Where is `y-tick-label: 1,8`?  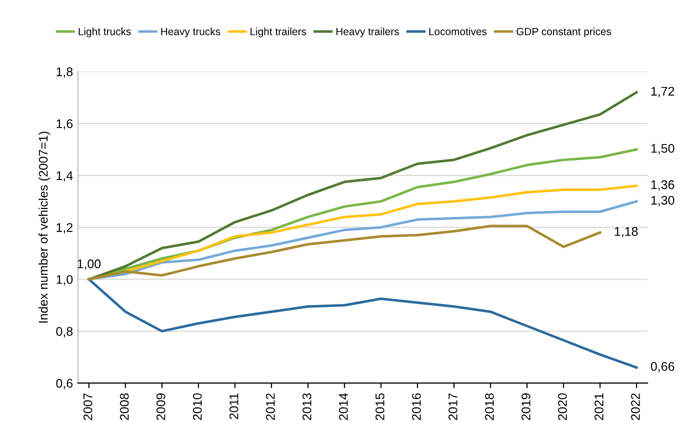
y-tick-label: 1,8 is located at coordinates (64, 72).